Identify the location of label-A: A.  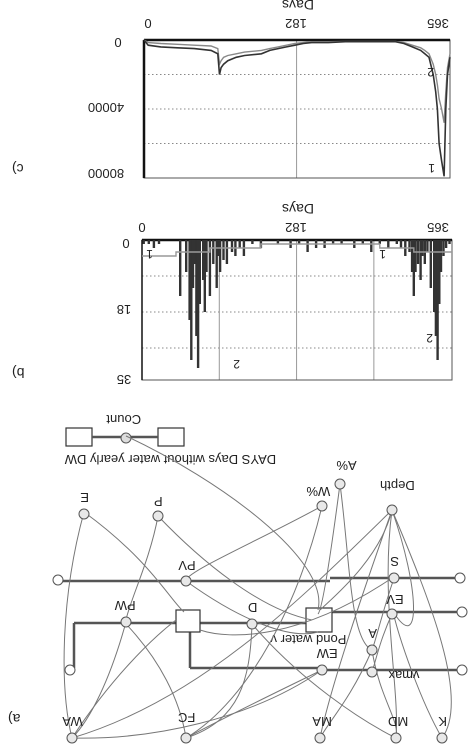
(372, 633).